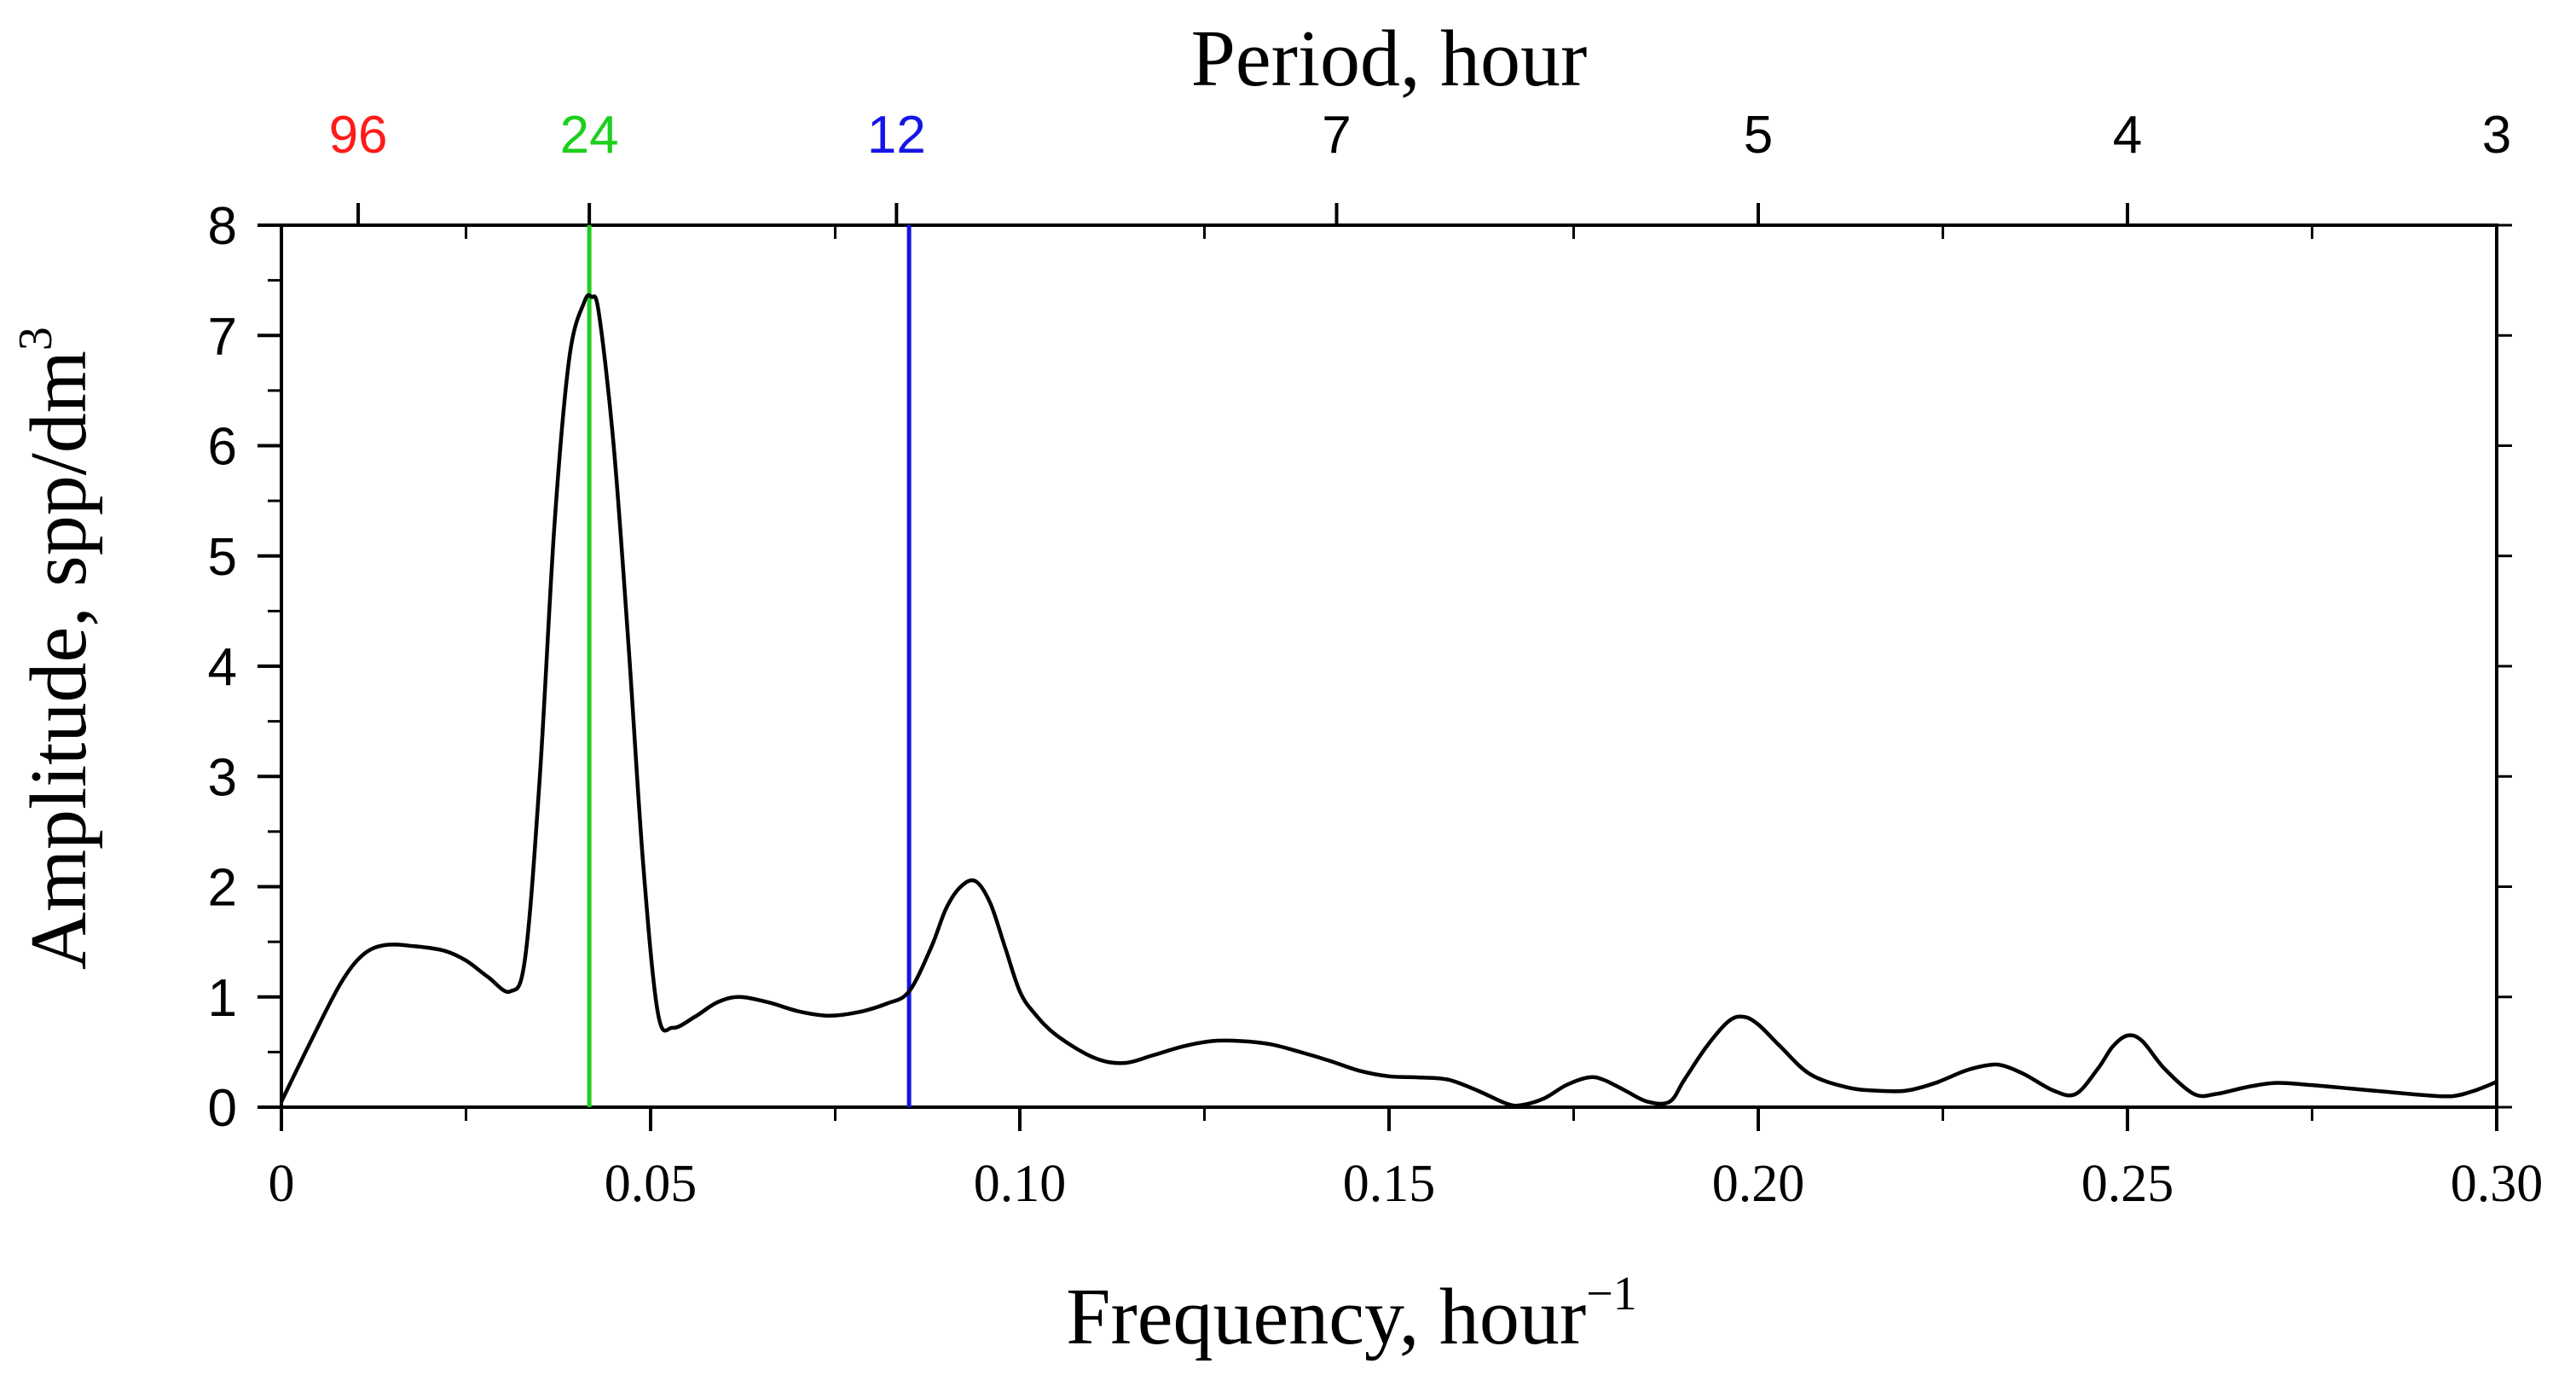 The image size is (2576, 1381). I want to click on x-tick-label: 0.20, so click(1758, 1184).